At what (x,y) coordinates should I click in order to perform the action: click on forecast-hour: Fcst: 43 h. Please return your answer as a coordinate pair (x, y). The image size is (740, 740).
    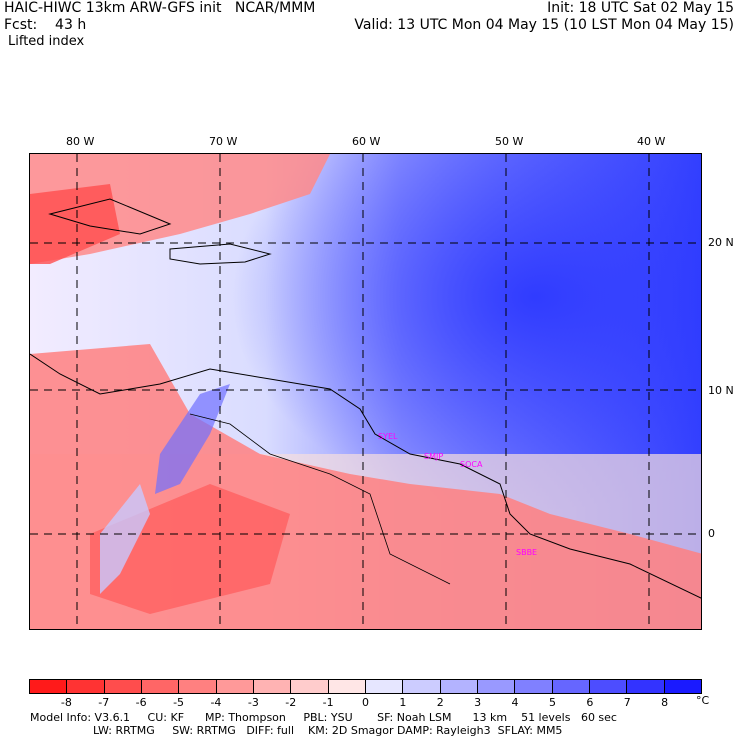
    Looking at the image, I should click on (45, 25).